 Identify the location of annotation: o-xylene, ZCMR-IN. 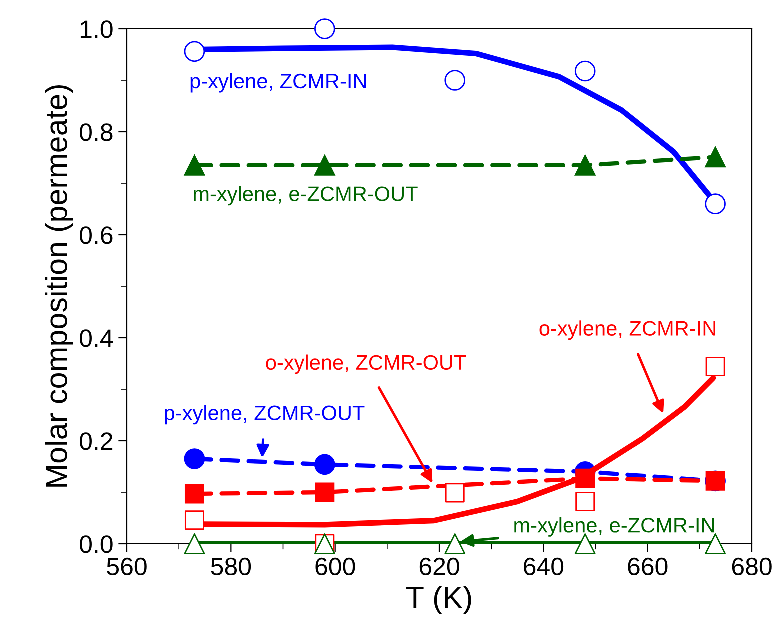
(628, 330).